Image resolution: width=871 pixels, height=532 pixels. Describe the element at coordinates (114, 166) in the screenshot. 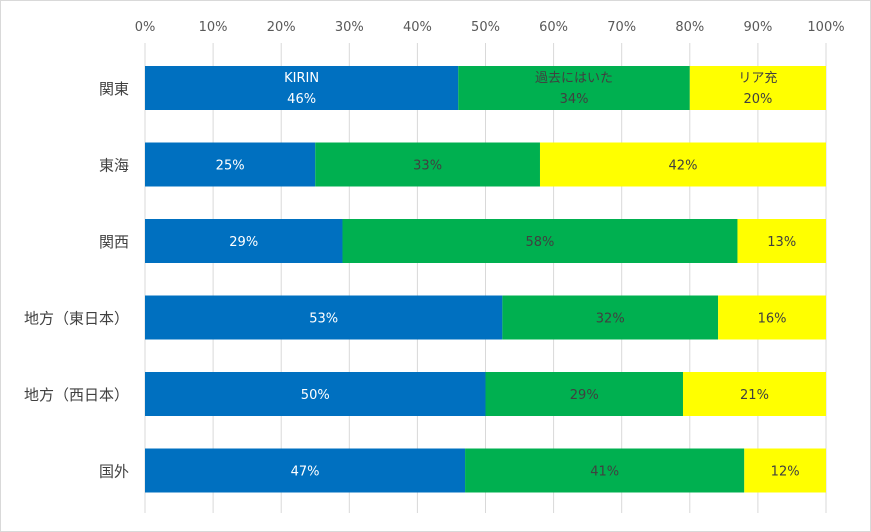

I see `category-label: 東海` at that location.